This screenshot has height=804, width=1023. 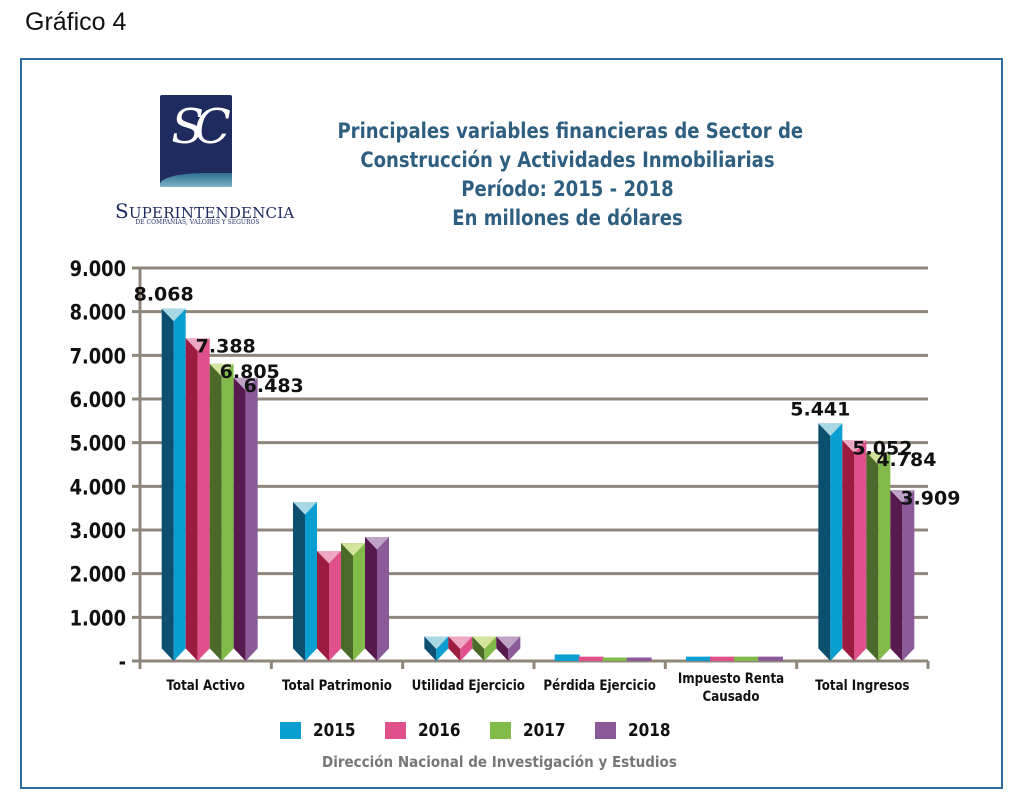 I want to click on y-tick-label: 7.000, so click(x=98, y=356).